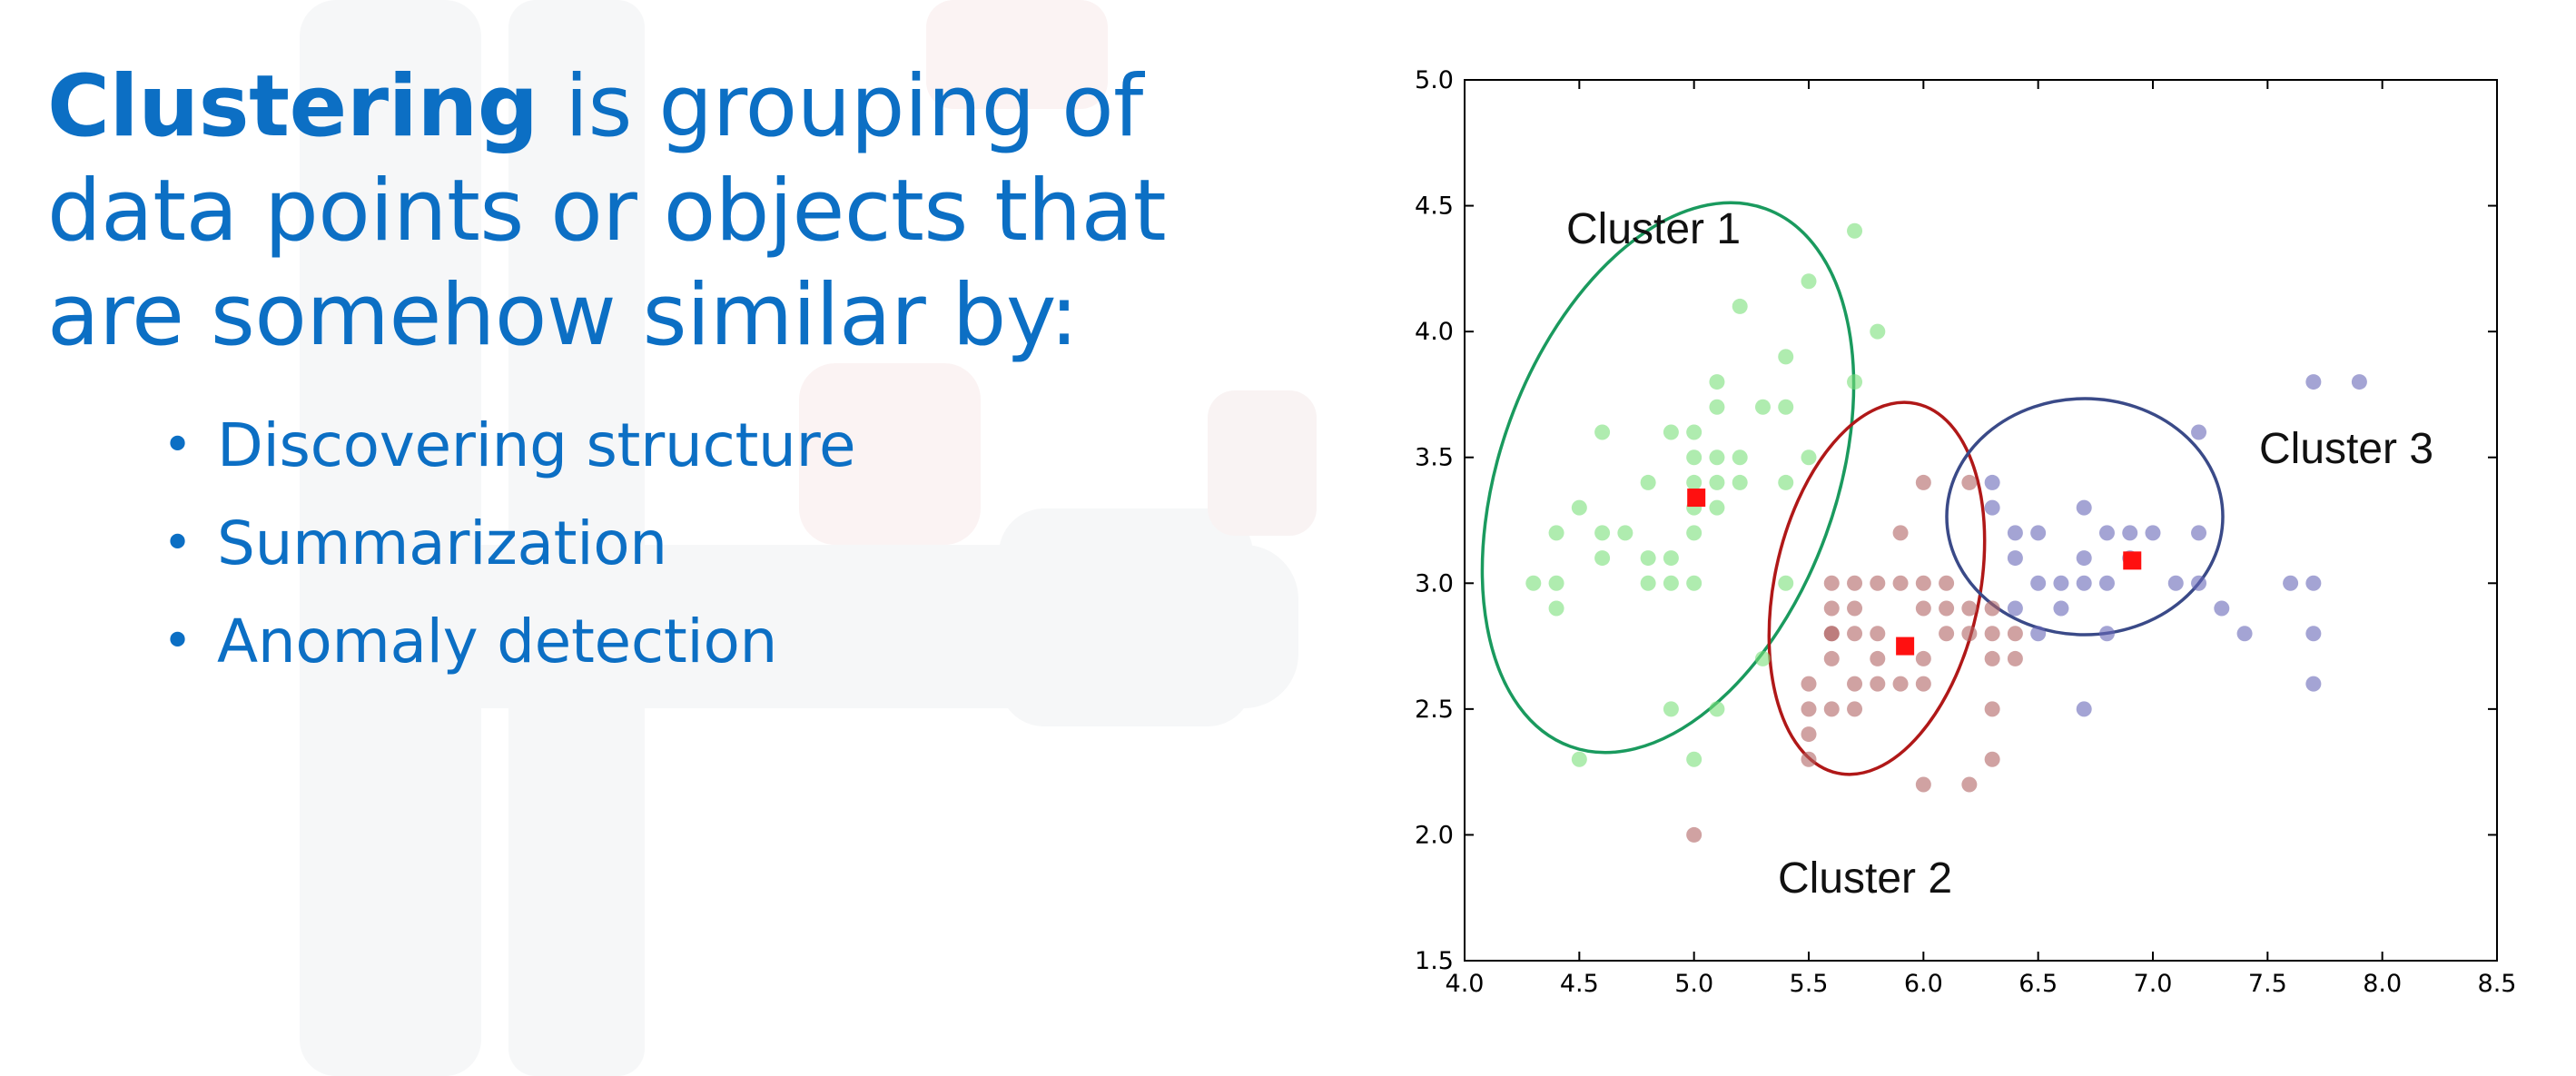 The image size is (2576, 1076). Describe the element at coordinates (292, 106) in the screenshot. I see `heading-keyword: Clustering` at that location.